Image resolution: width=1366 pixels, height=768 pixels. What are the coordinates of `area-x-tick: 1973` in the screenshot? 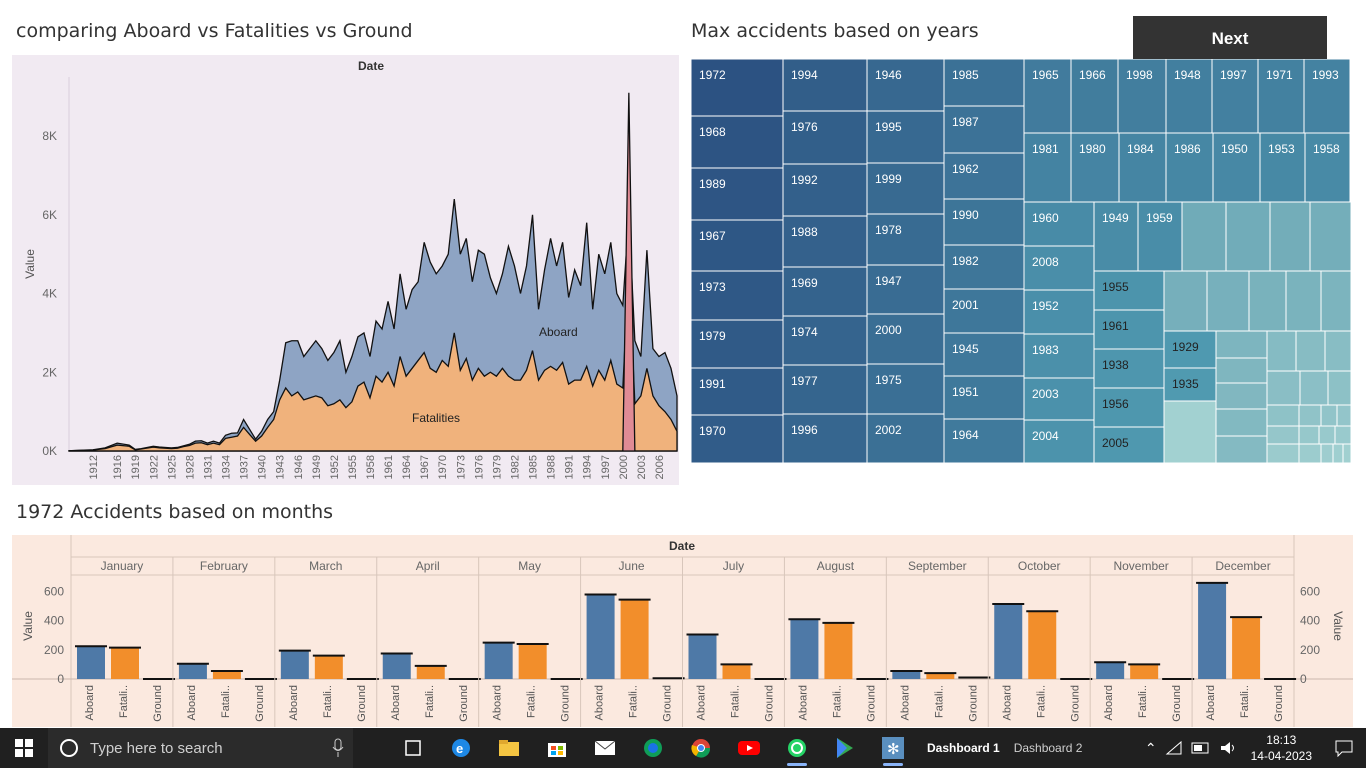 It's located at (461, 467).